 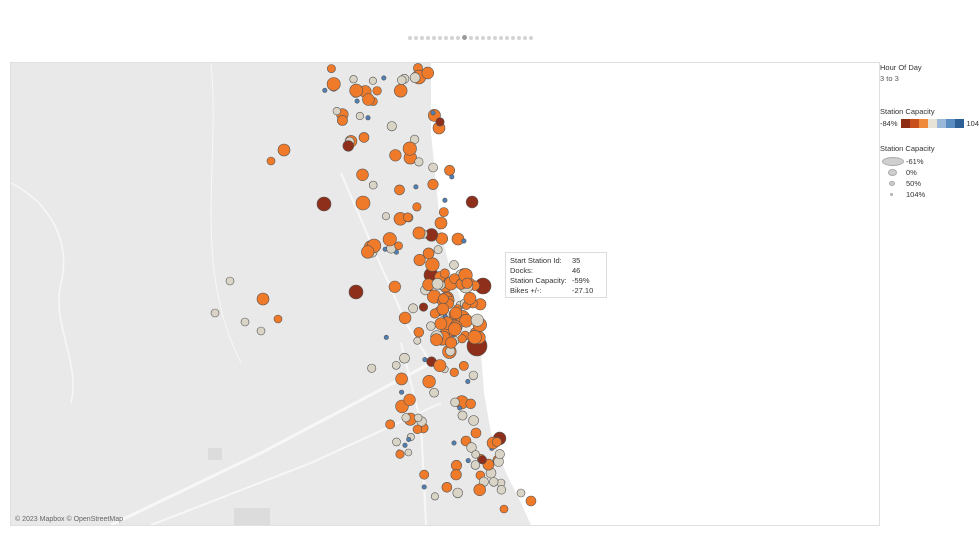 What do you see at coordinates (69, 519) in the screenshot?
I see `map-attribution: © 2023 Mapbox © OpenStreetMap` at bounding box center [69, 519].